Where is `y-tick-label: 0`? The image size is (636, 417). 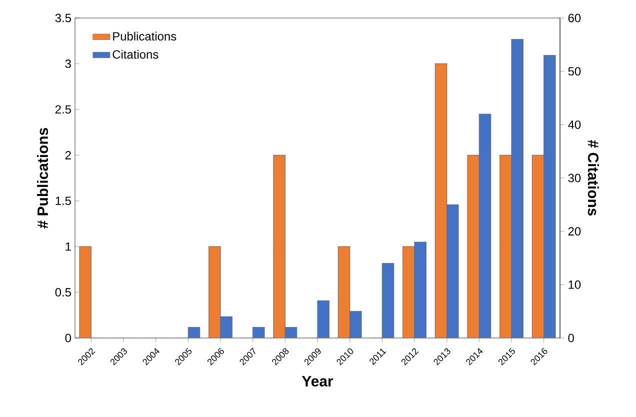 y-tick-label: 0 is located at coordinates (68, 338).